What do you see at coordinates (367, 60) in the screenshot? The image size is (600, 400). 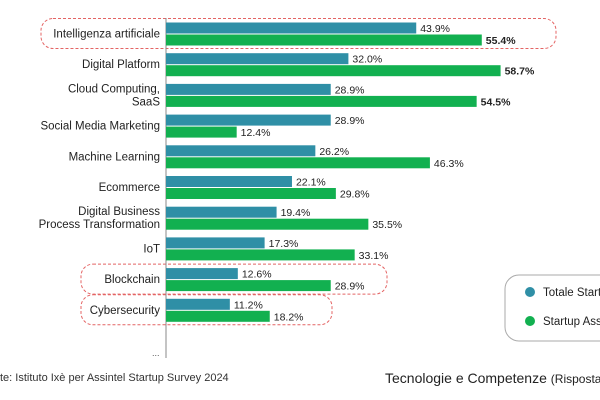 I see `value-label: 32.0%` at bounding box center [367, 60].